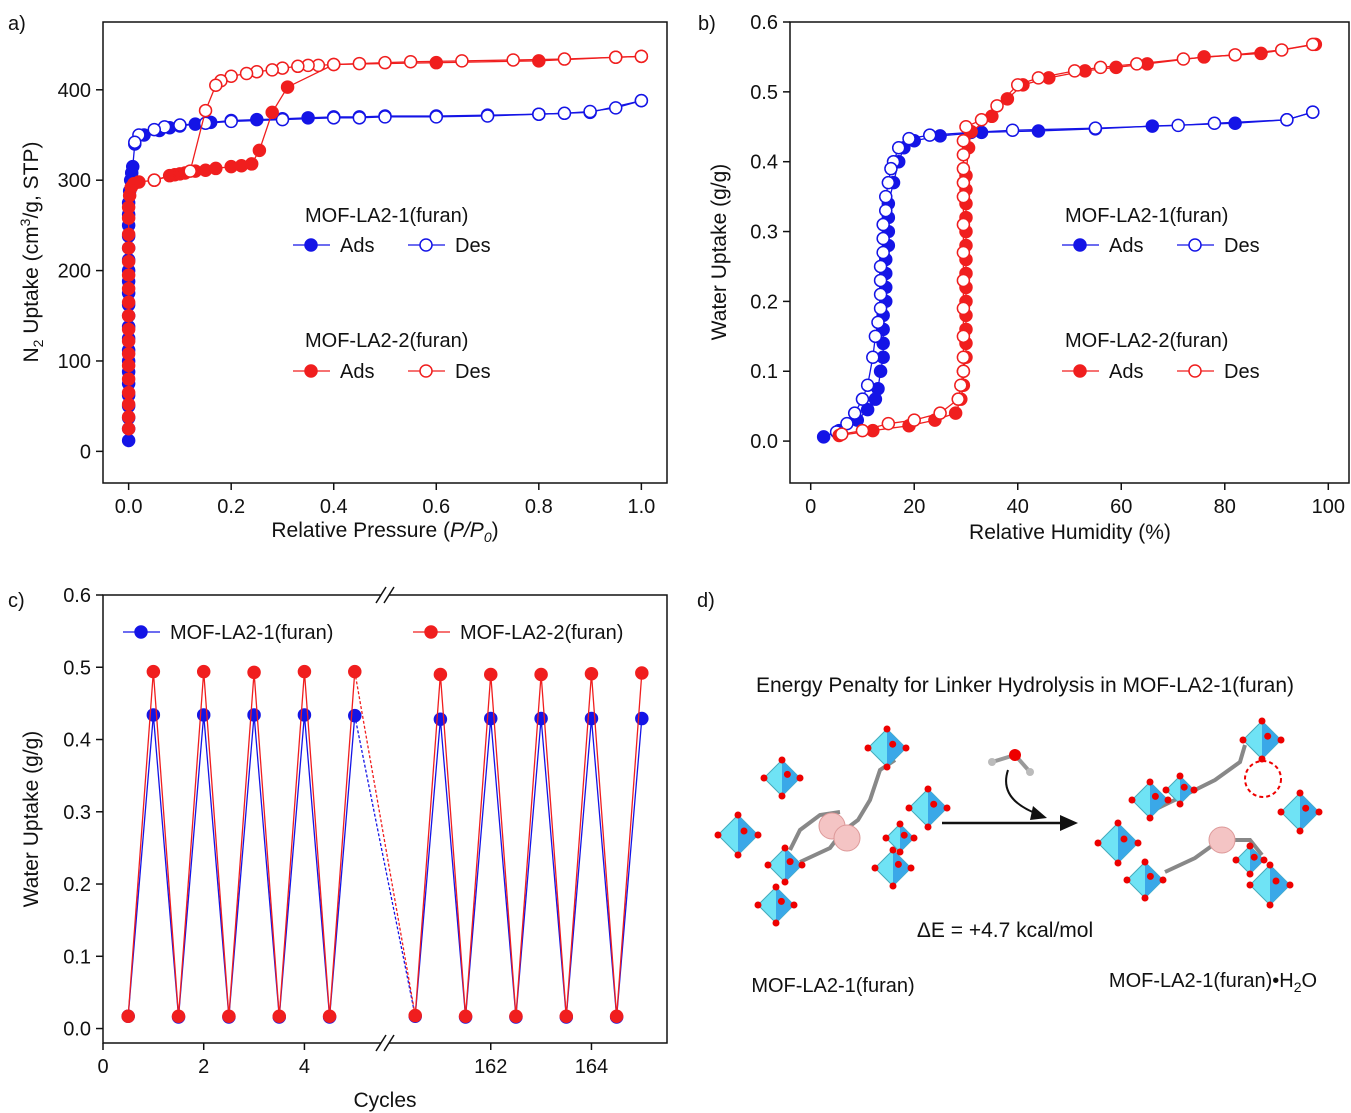 This screenshot has width=1351, height=1113. I want to click on x-tick-label: 1.0, so click(641, 507).